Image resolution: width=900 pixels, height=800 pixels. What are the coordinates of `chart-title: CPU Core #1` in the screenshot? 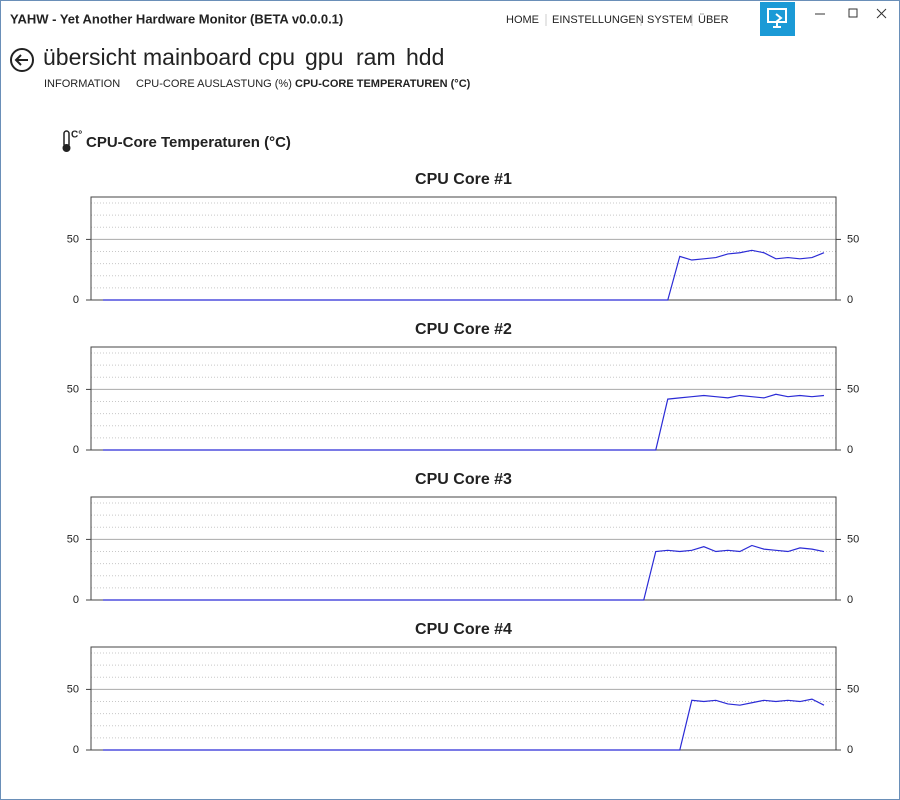 It's located at (463, 179).